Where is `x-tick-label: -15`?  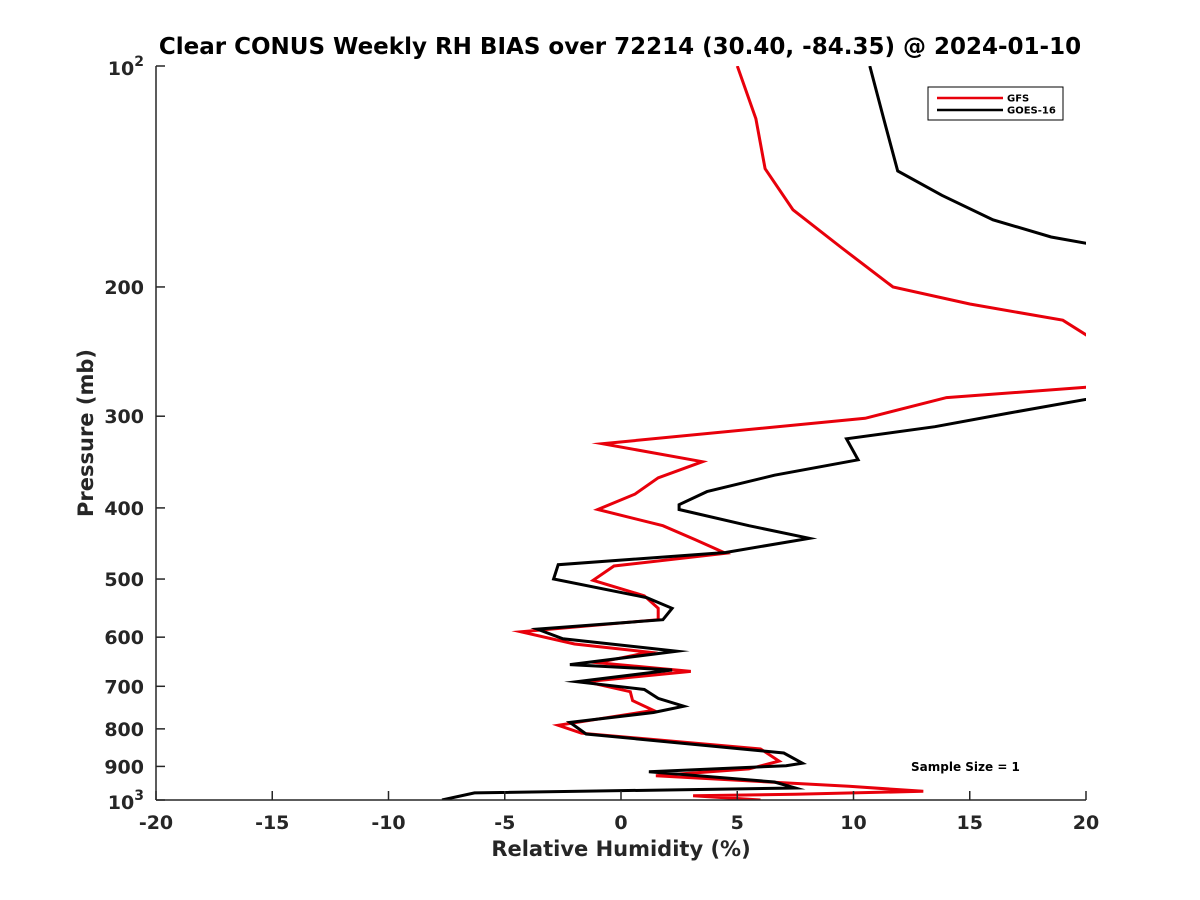 x-tick-label: -15 is located at coordinates (272, 823).